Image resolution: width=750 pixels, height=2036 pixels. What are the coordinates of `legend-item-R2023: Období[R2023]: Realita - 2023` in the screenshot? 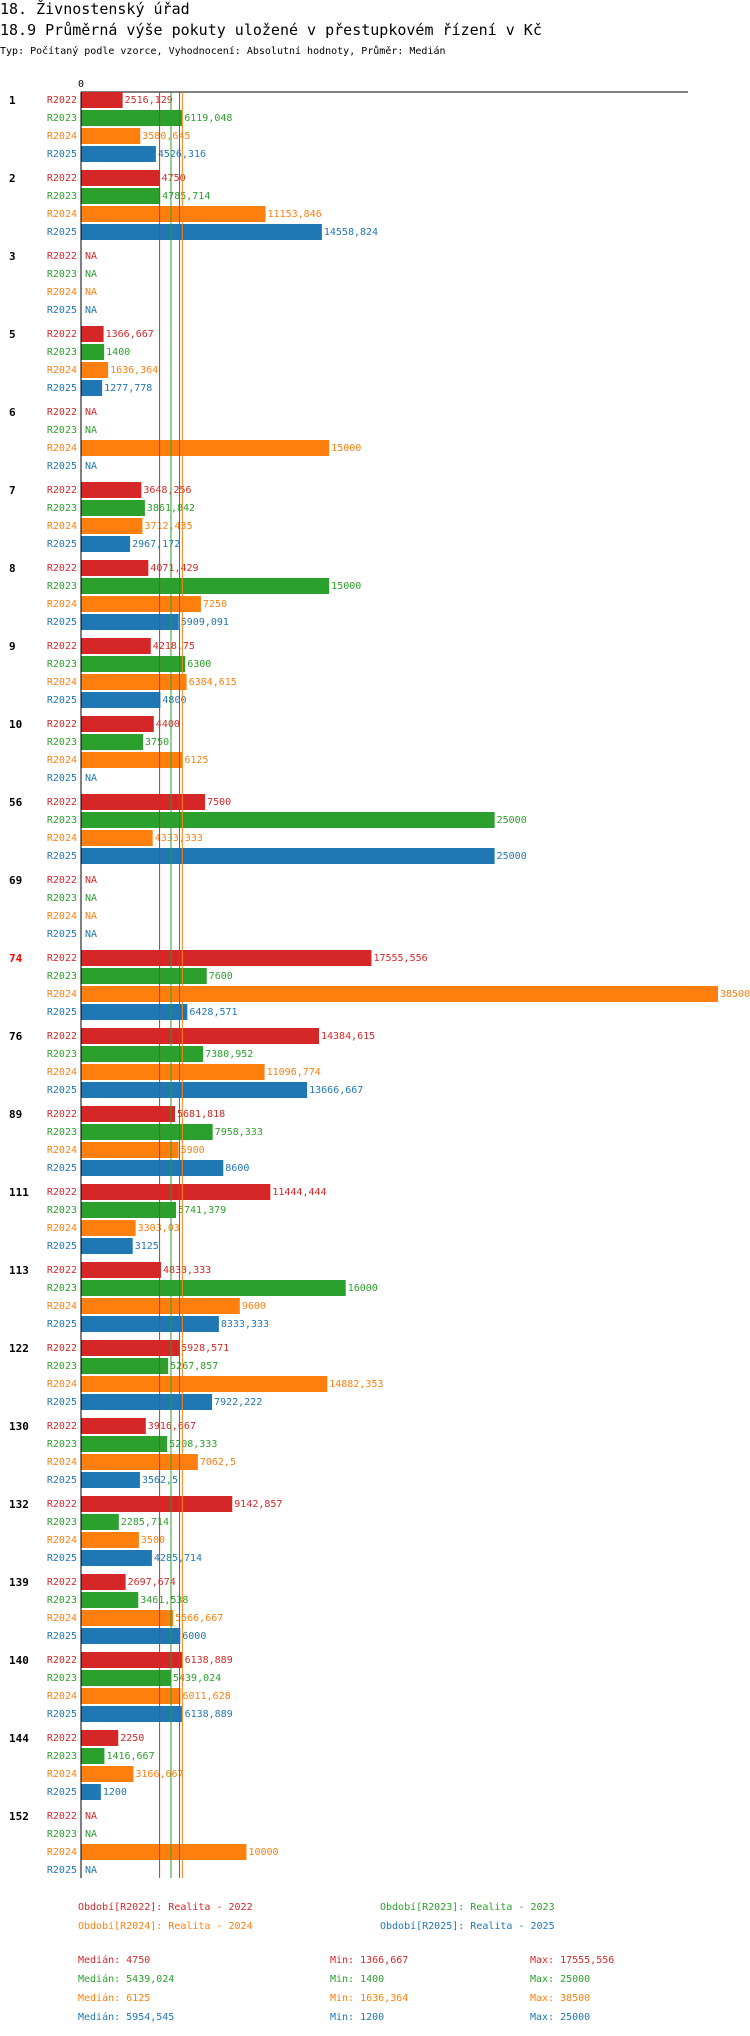 It's located at (467, 1907).